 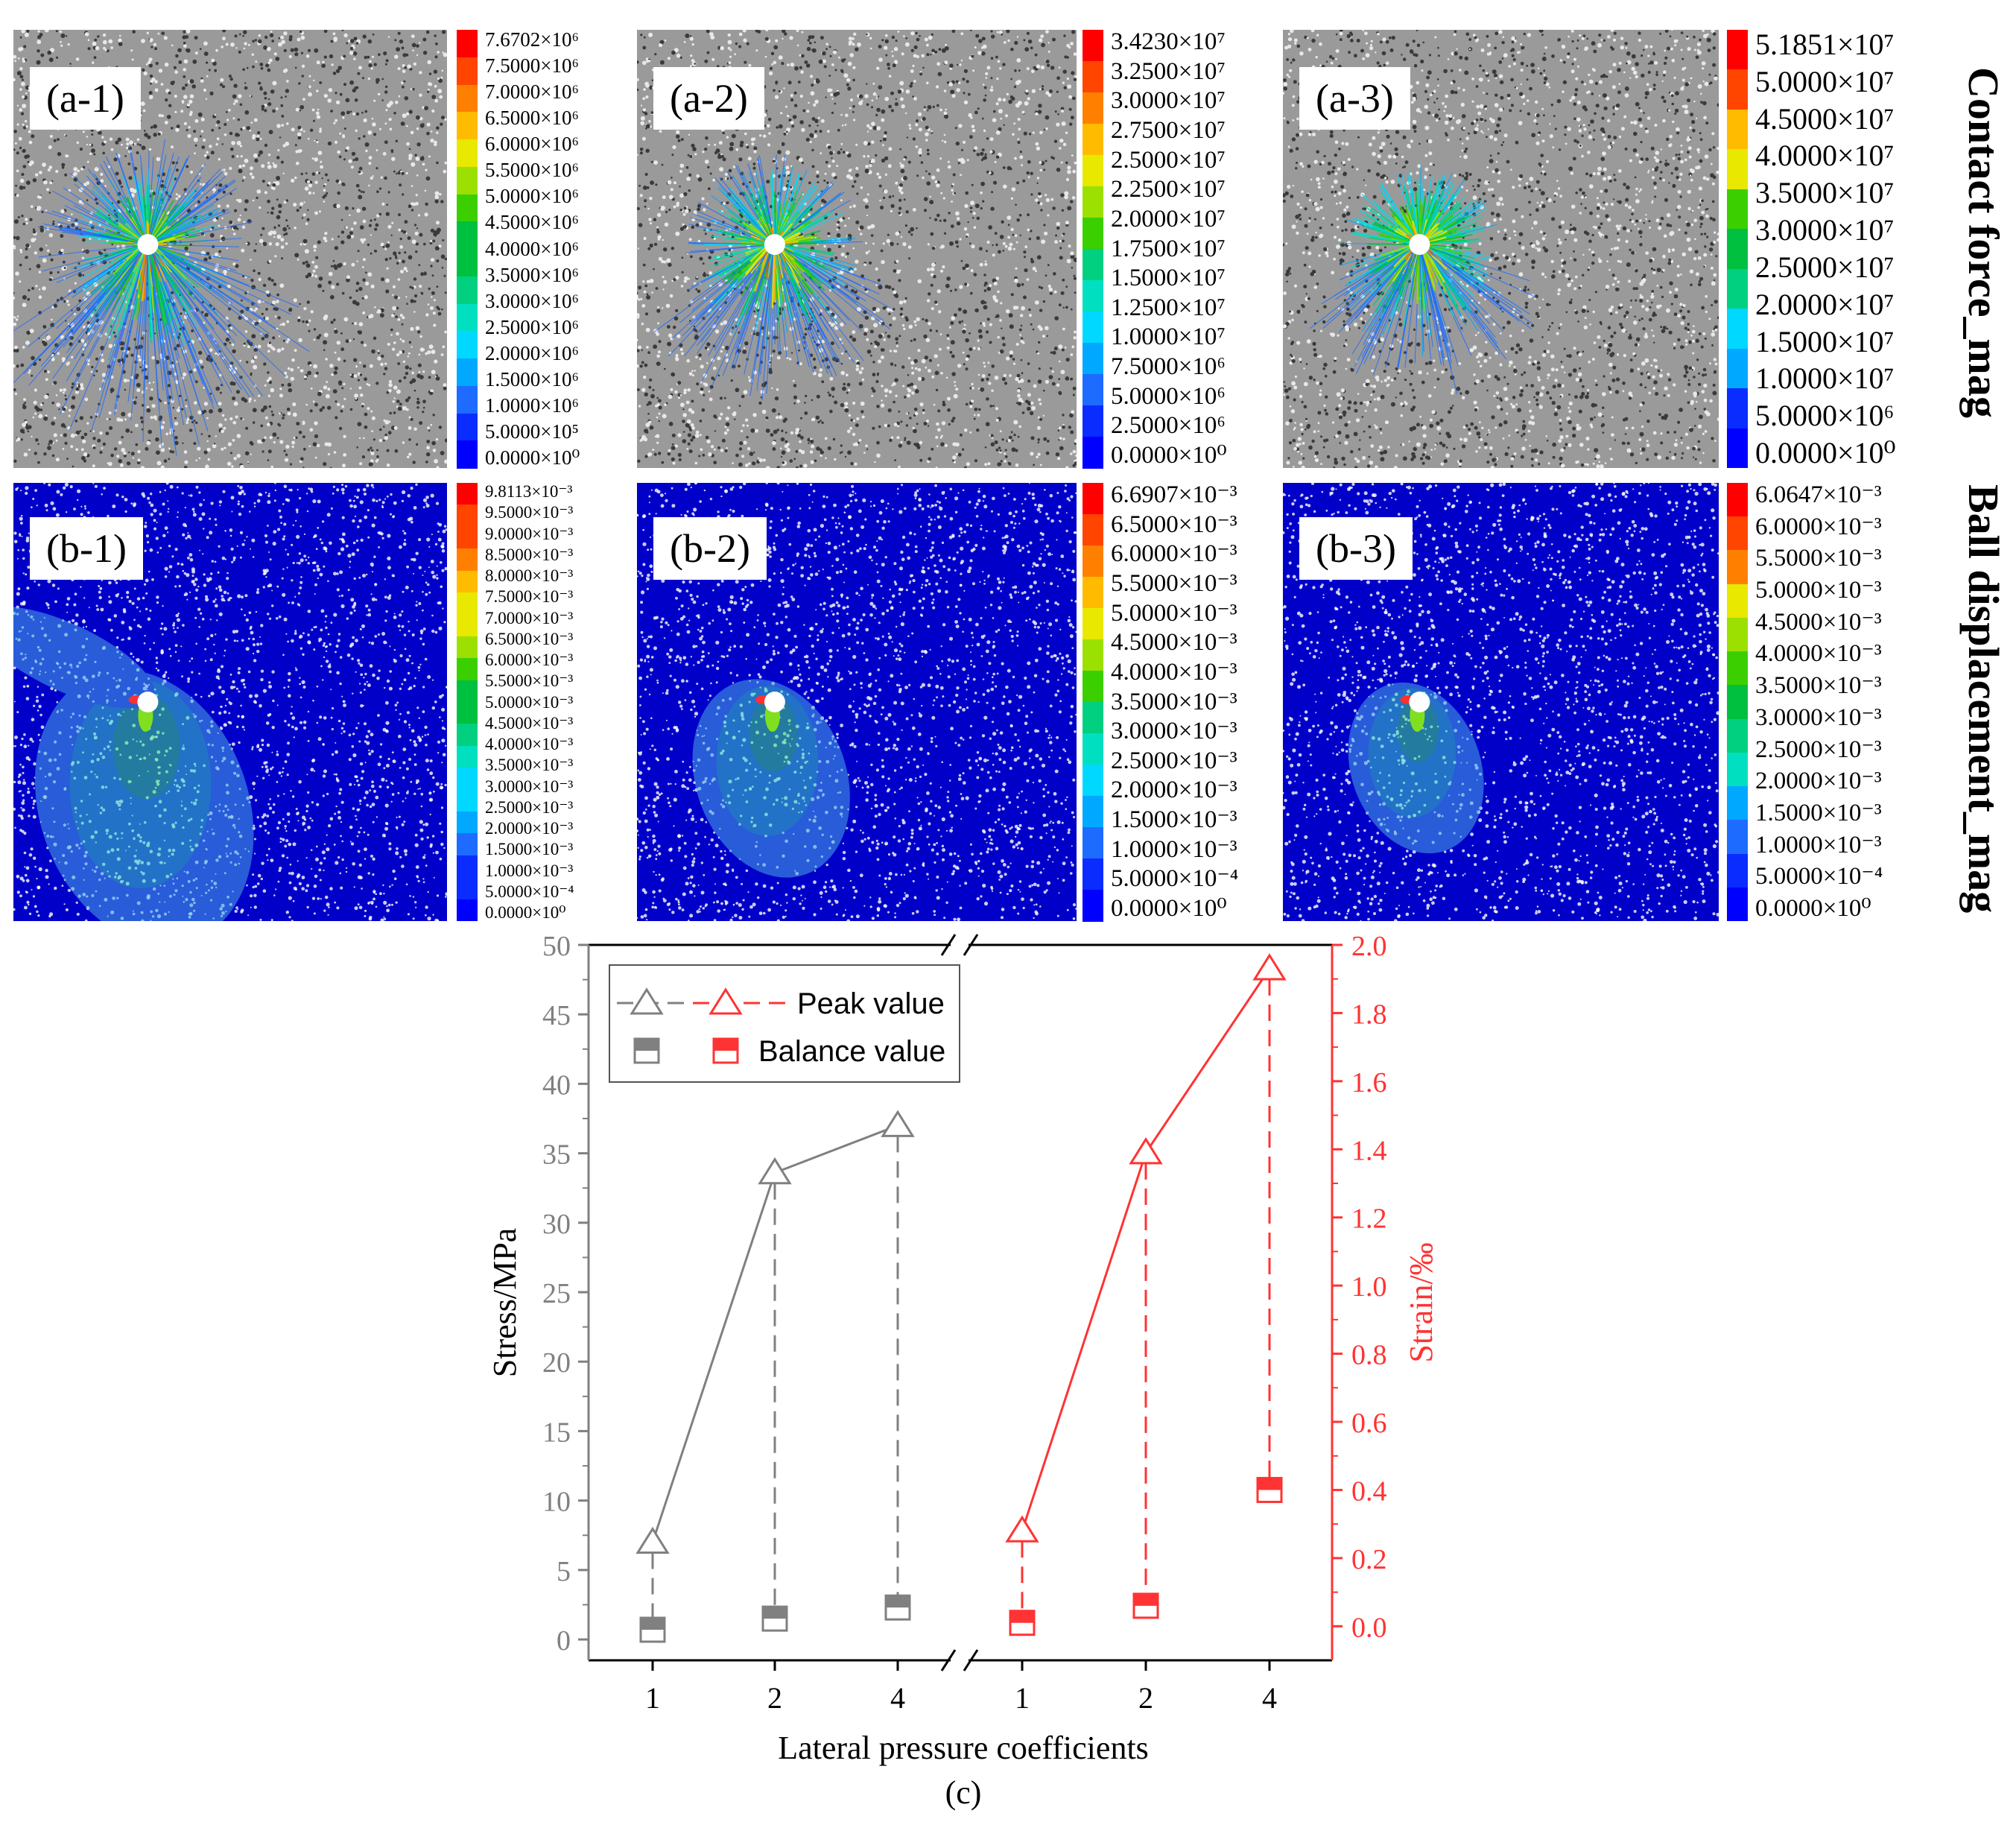 I want to click on x-tick-label: 4, so click(x=1269, y=1698).